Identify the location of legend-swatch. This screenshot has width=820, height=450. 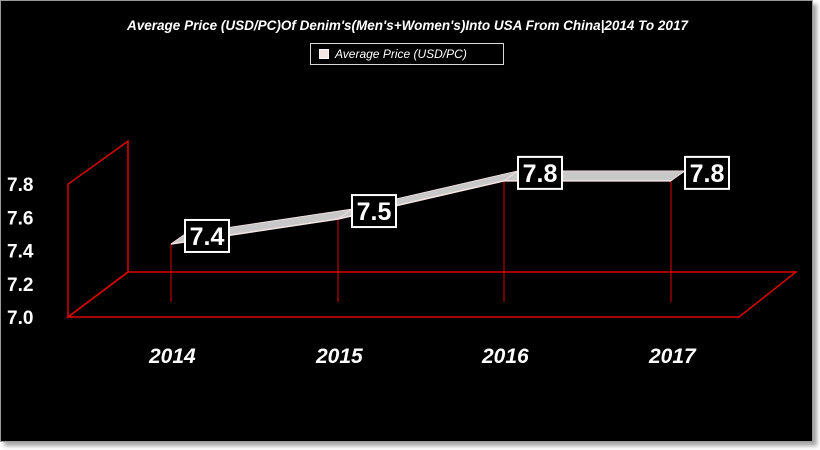
(324, 54).